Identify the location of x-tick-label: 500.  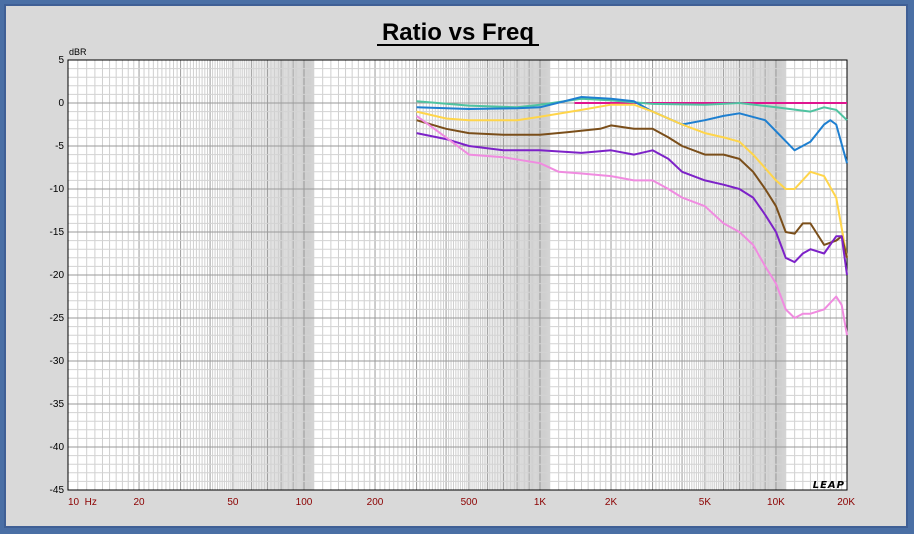
(469, 502).